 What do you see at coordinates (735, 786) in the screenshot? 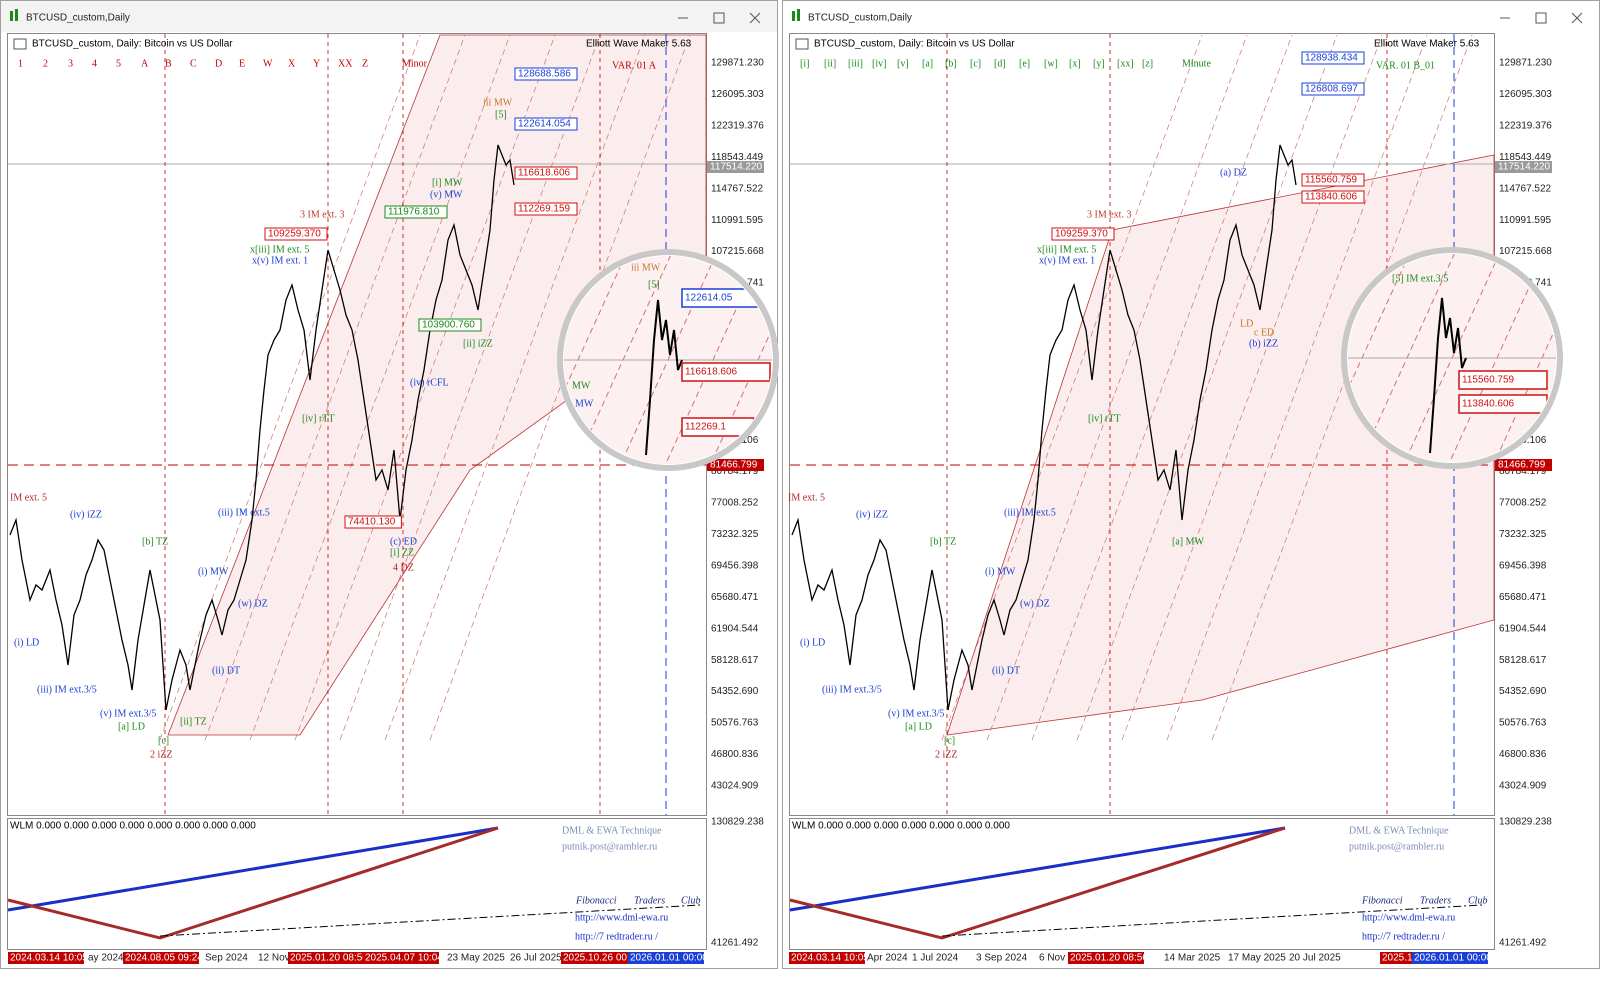
I see `price-axis-label: 43024.909` at bounding box center [735, 786].